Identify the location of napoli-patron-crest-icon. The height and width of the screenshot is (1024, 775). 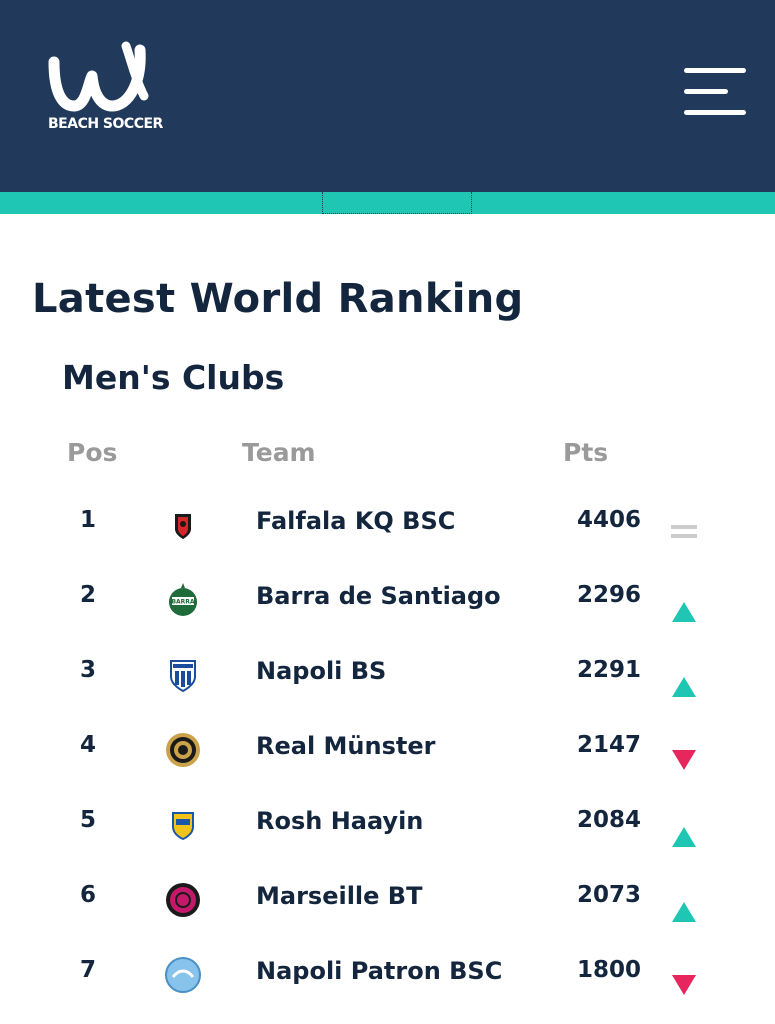
(183, 975).